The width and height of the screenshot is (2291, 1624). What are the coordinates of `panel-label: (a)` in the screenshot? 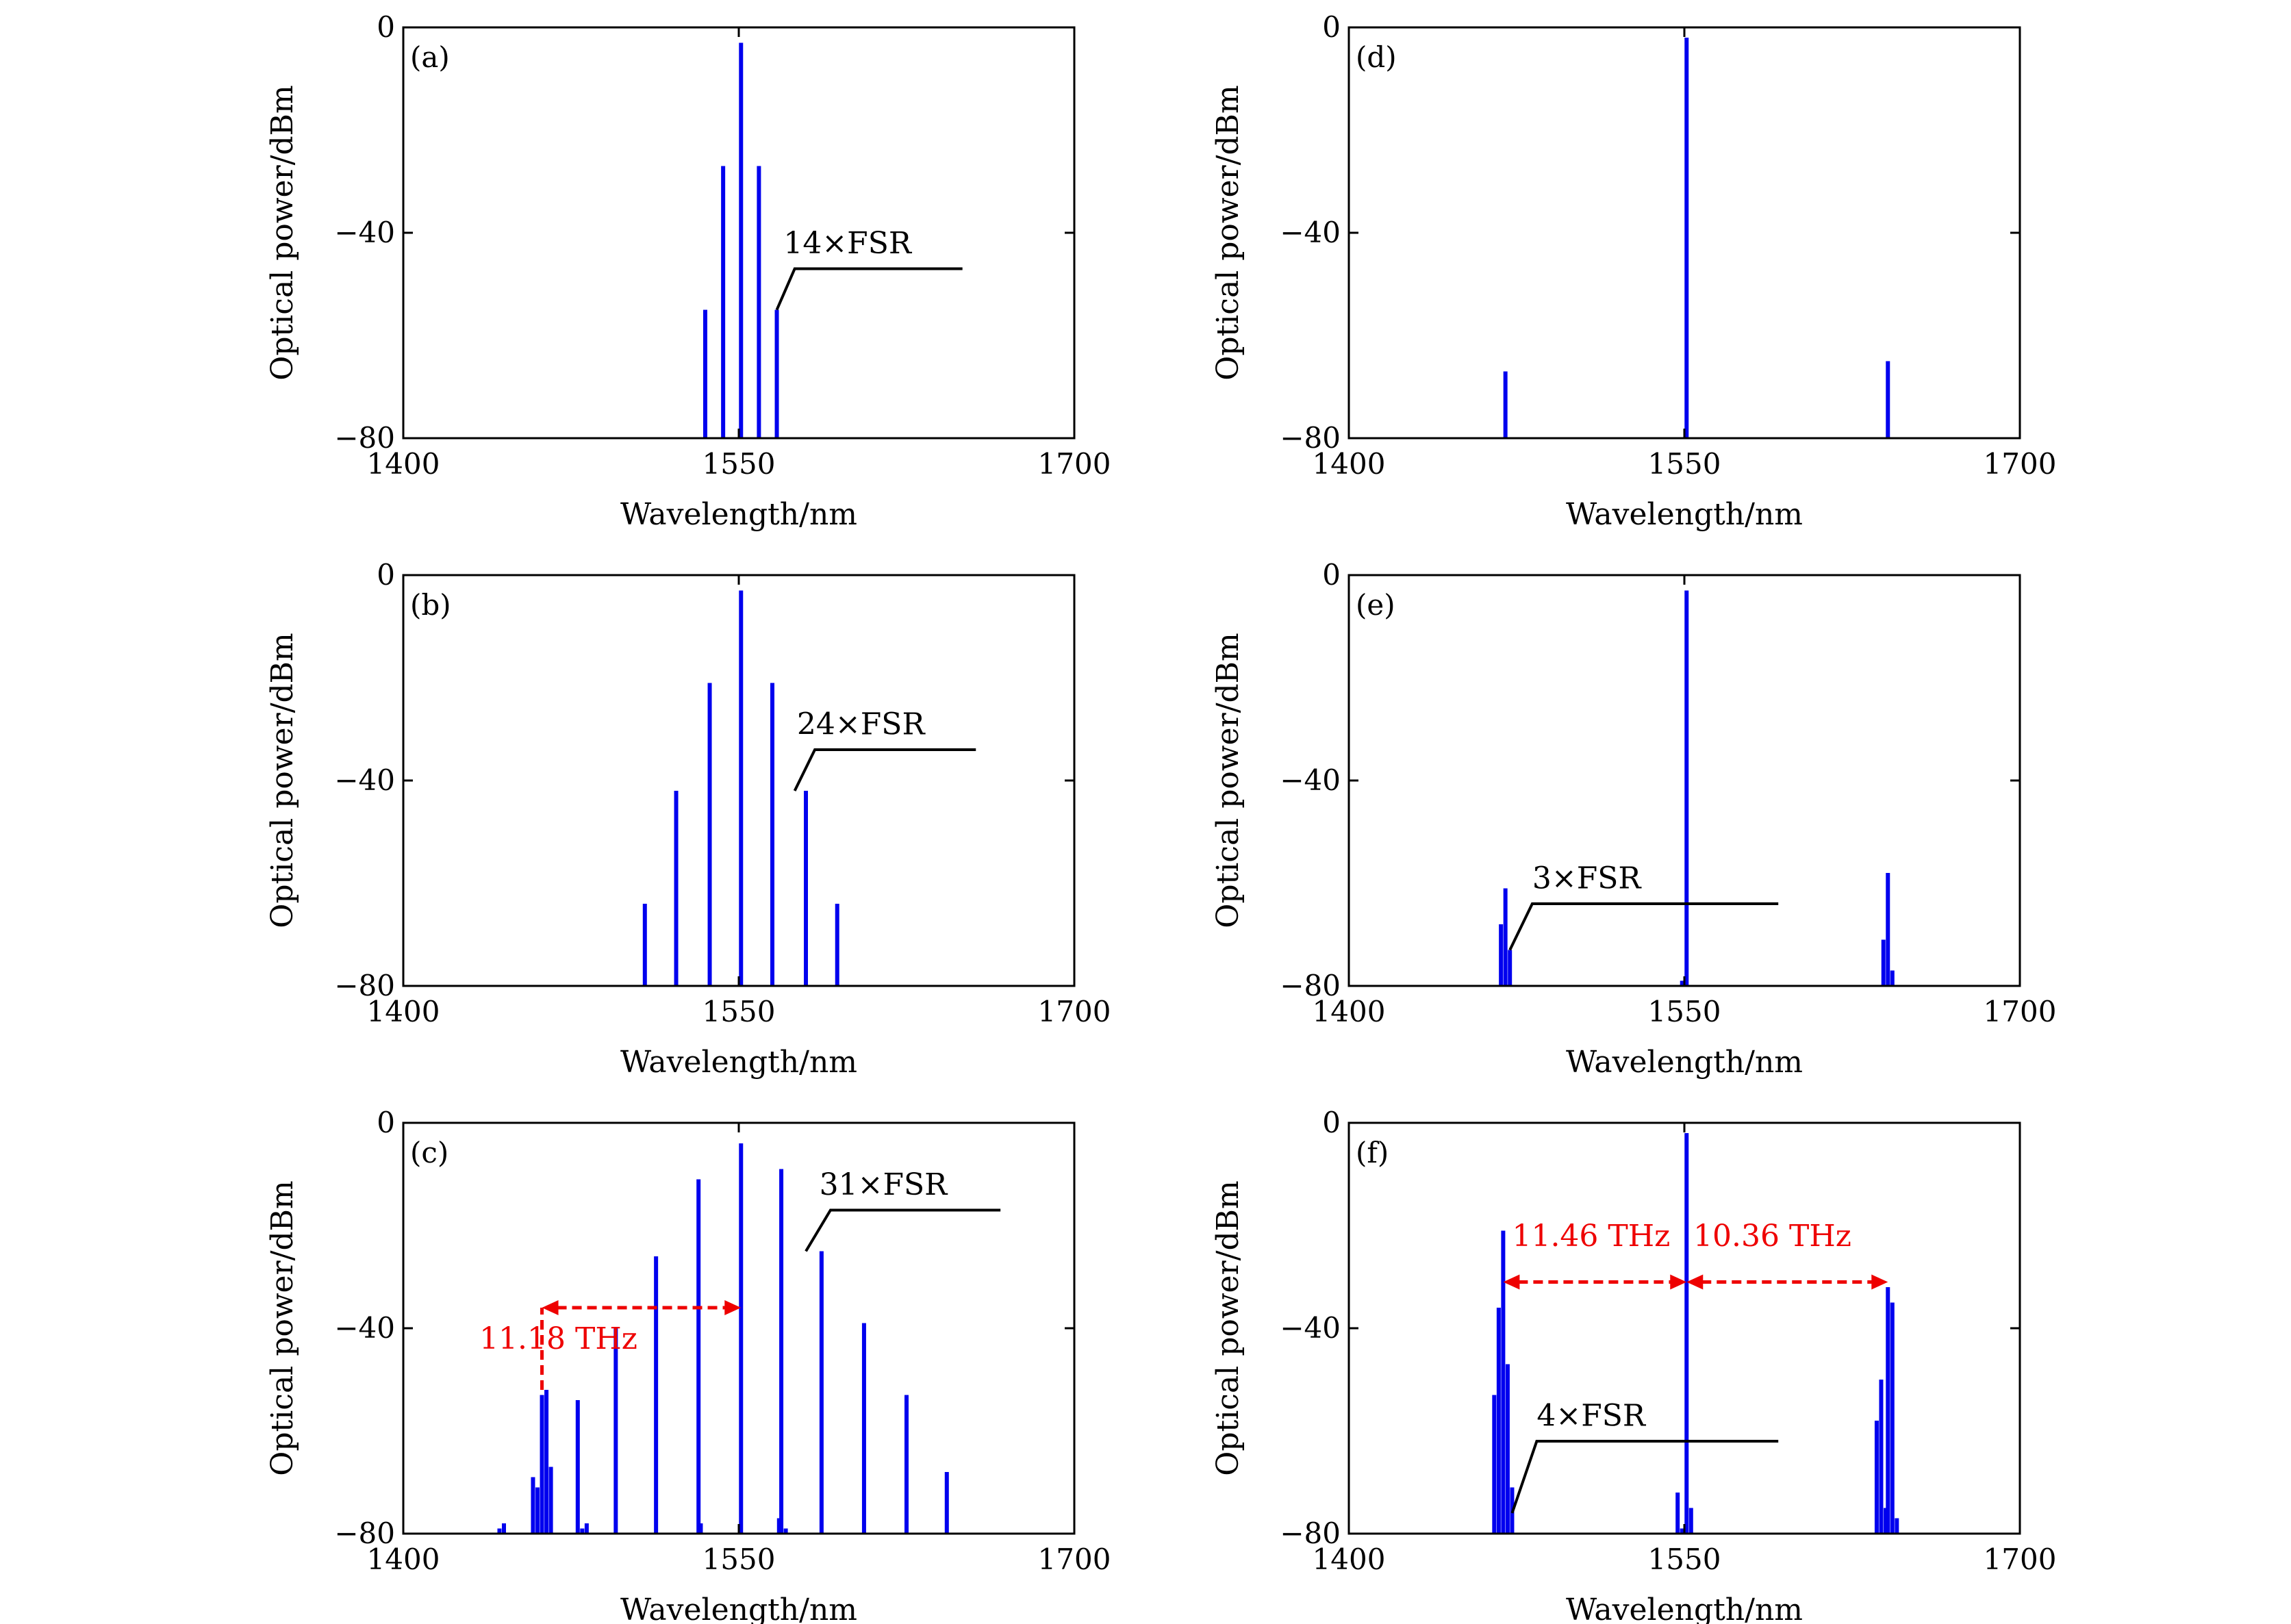 It's located at (430, 57).